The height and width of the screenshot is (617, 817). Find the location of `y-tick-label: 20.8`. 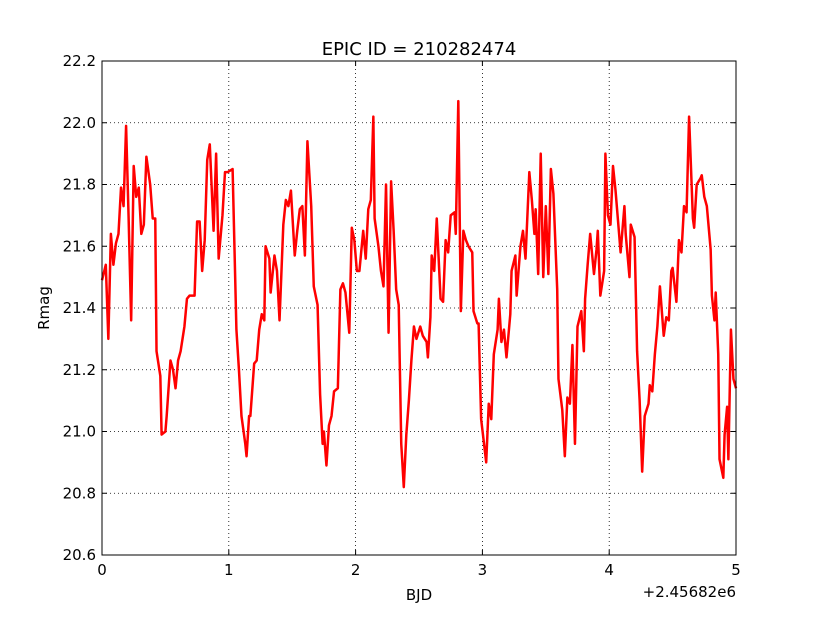

y-tick-label: 20.8 is located at coordinates (79, 493).